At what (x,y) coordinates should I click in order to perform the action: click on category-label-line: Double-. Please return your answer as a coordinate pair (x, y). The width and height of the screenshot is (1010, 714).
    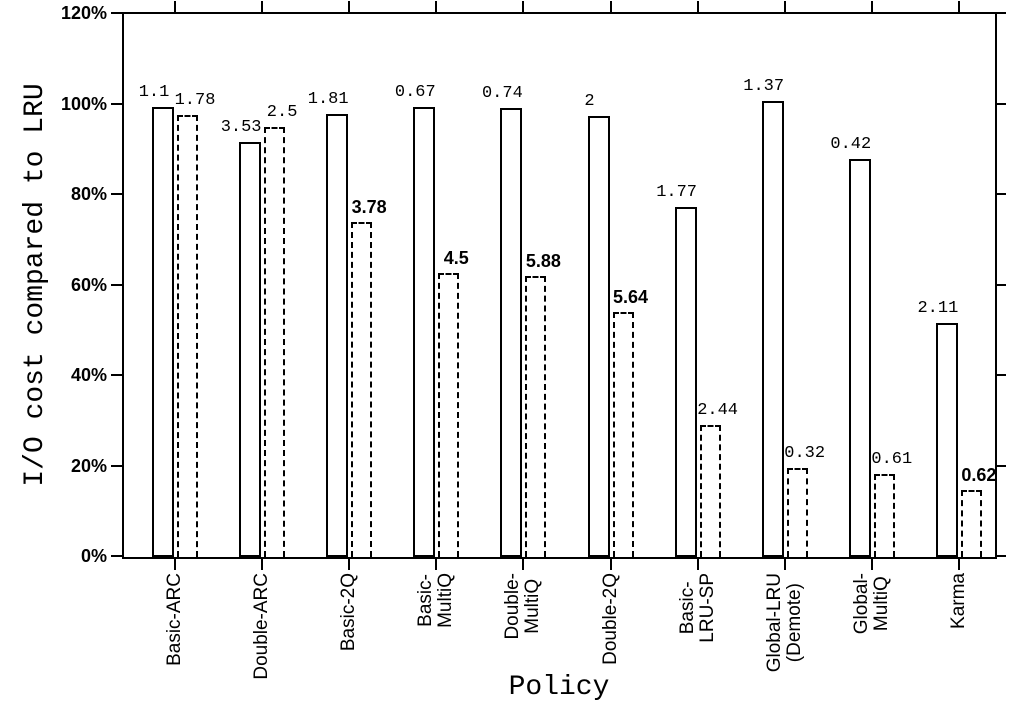
    Looking at the image, I should click on (513, 606).